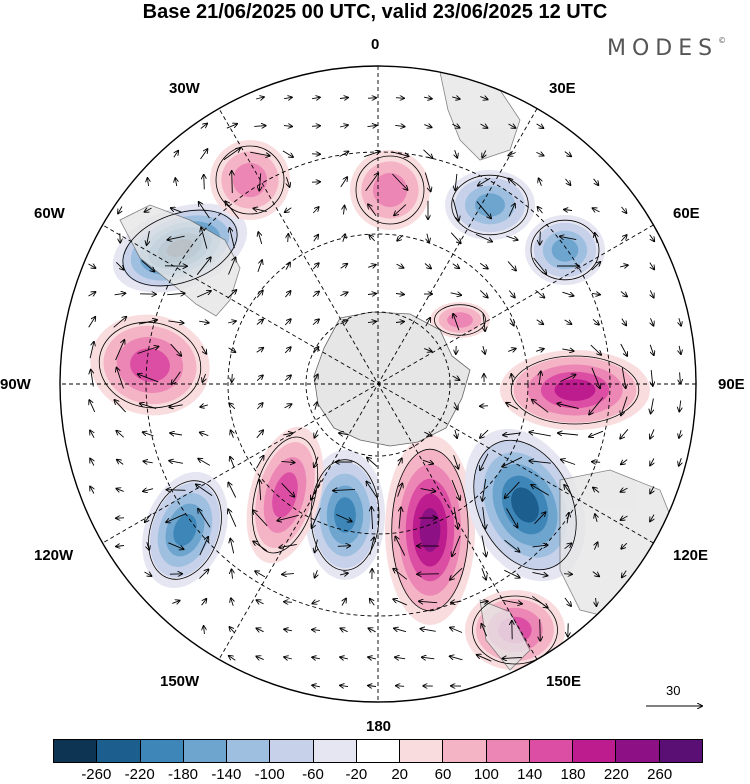  What do you see at coordinates (184, 89) in the screenshot?
I see `lon-label-30w: 30W` at bounding box center [184, 89].